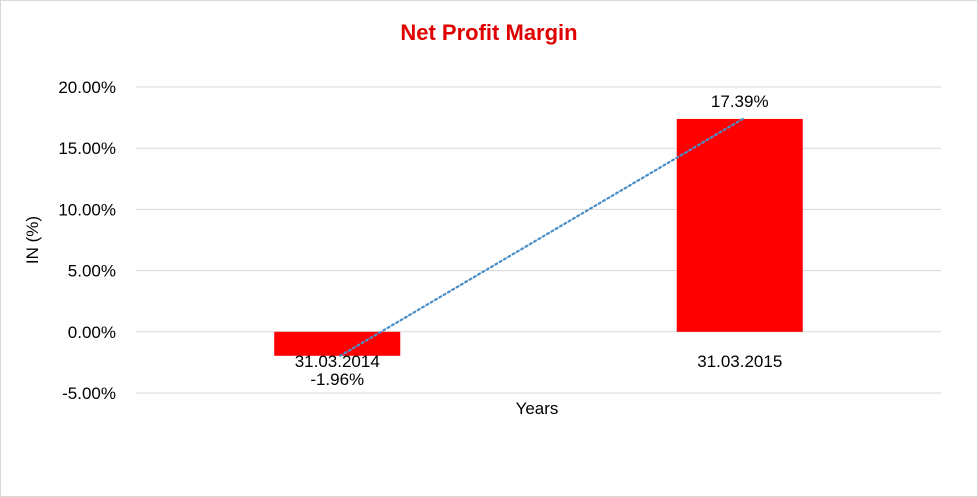 This screenshot has width=978, height=497. Describe the element at coordinates (537, 408) in the screenshot. I see `x-axis-title: Years` at that location.